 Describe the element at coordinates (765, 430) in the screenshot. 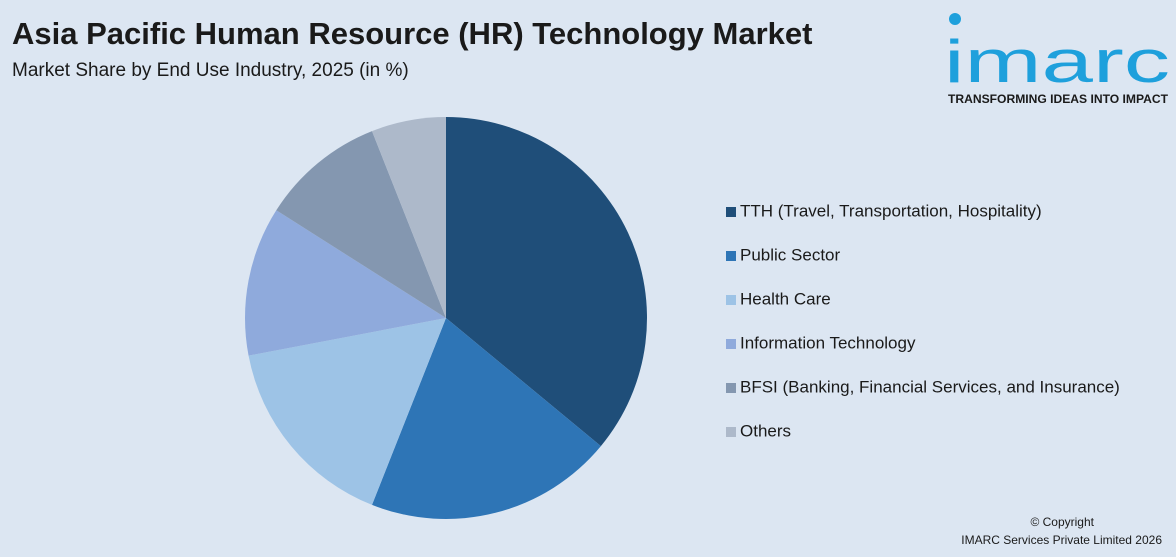

I see `legend-label: Others` at that location.